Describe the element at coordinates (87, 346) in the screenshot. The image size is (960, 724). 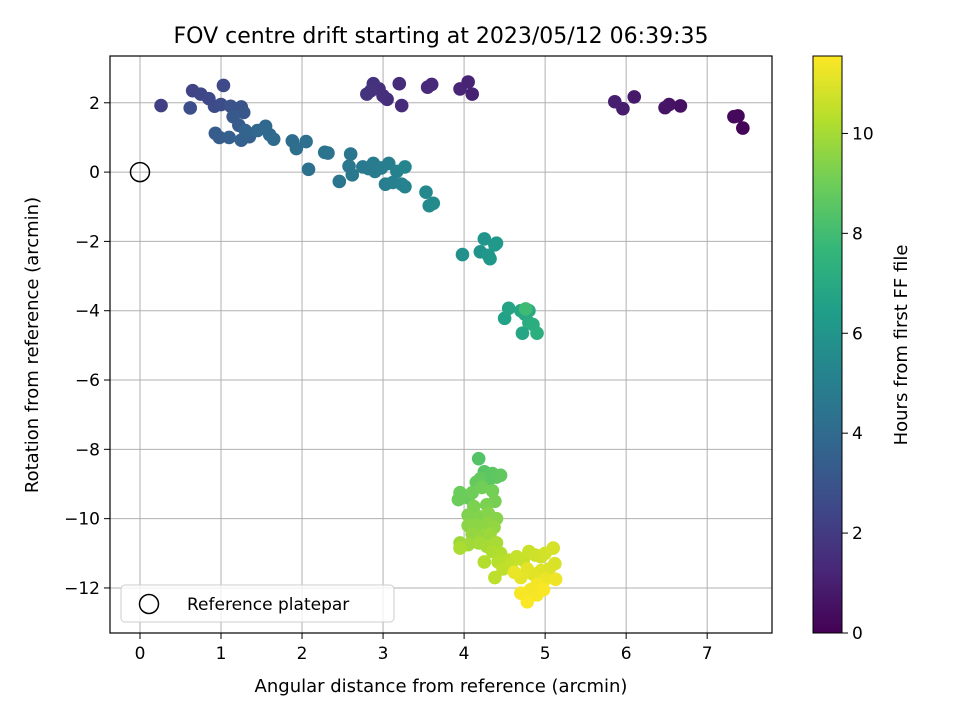
I see `y-axis-ticks: 2 0 −2 −4 −6 −8 −10 −12` at that location.